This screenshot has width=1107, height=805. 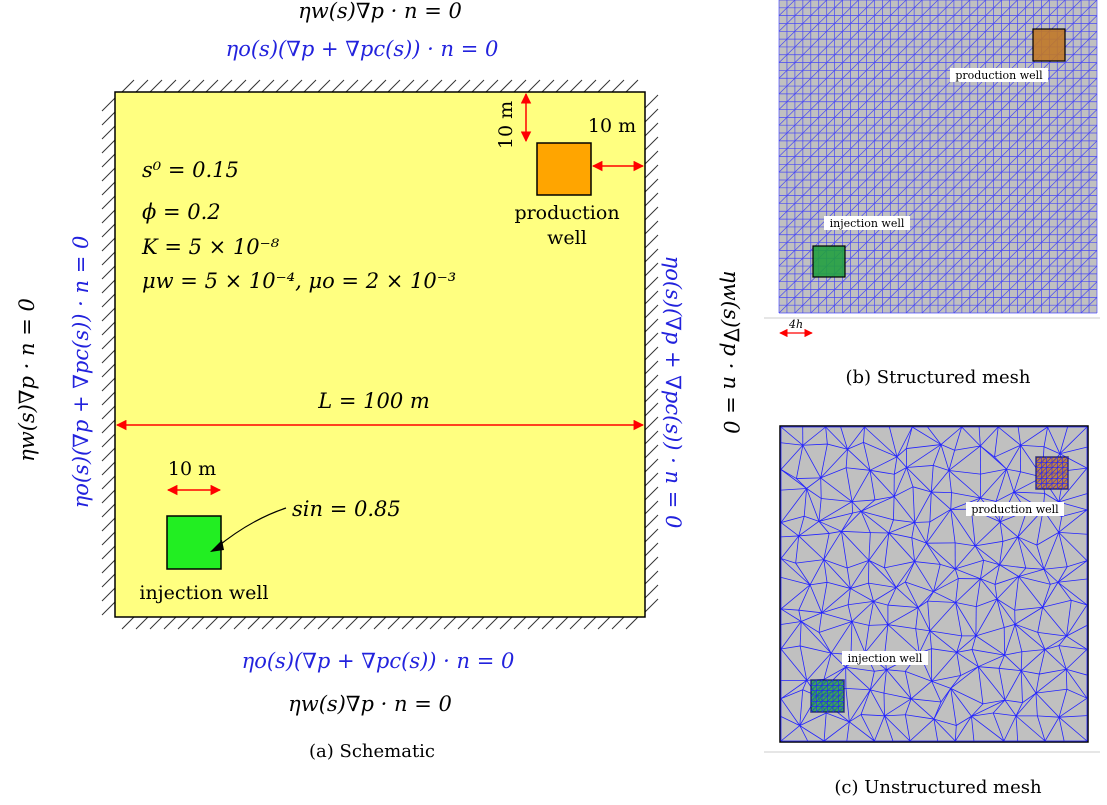 I want to click on production-well-label-1: production, so click(x=566, y=213).